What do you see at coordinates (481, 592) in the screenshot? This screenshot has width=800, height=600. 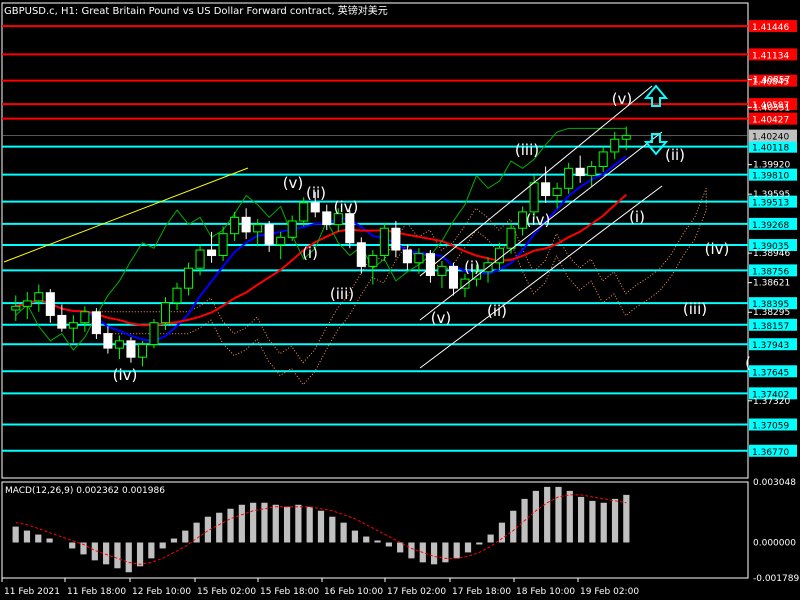 I see `x-tick-label: 17 Feb 18:00` at bounding box center [481, 592].